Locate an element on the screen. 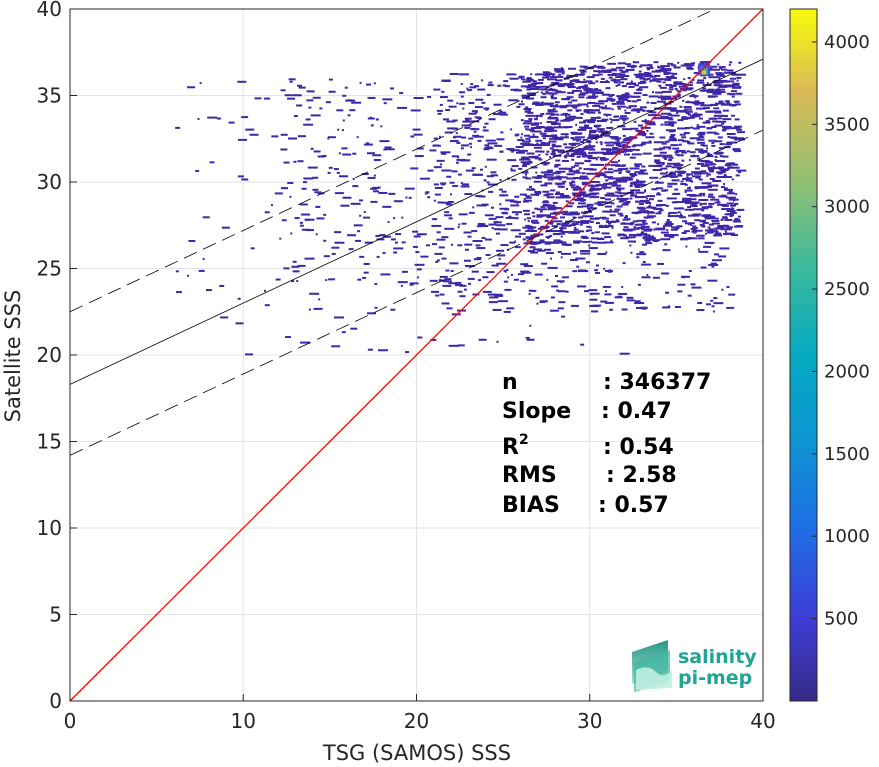 The image size is (879, 767). stat-bias-value: : 0.57 is located at coordinates (633, 505).